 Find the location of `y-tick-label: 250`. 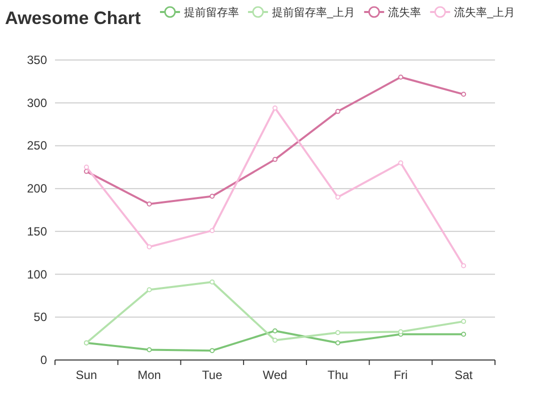

y-tick-label: 250 is located at coordinates (37, 145).